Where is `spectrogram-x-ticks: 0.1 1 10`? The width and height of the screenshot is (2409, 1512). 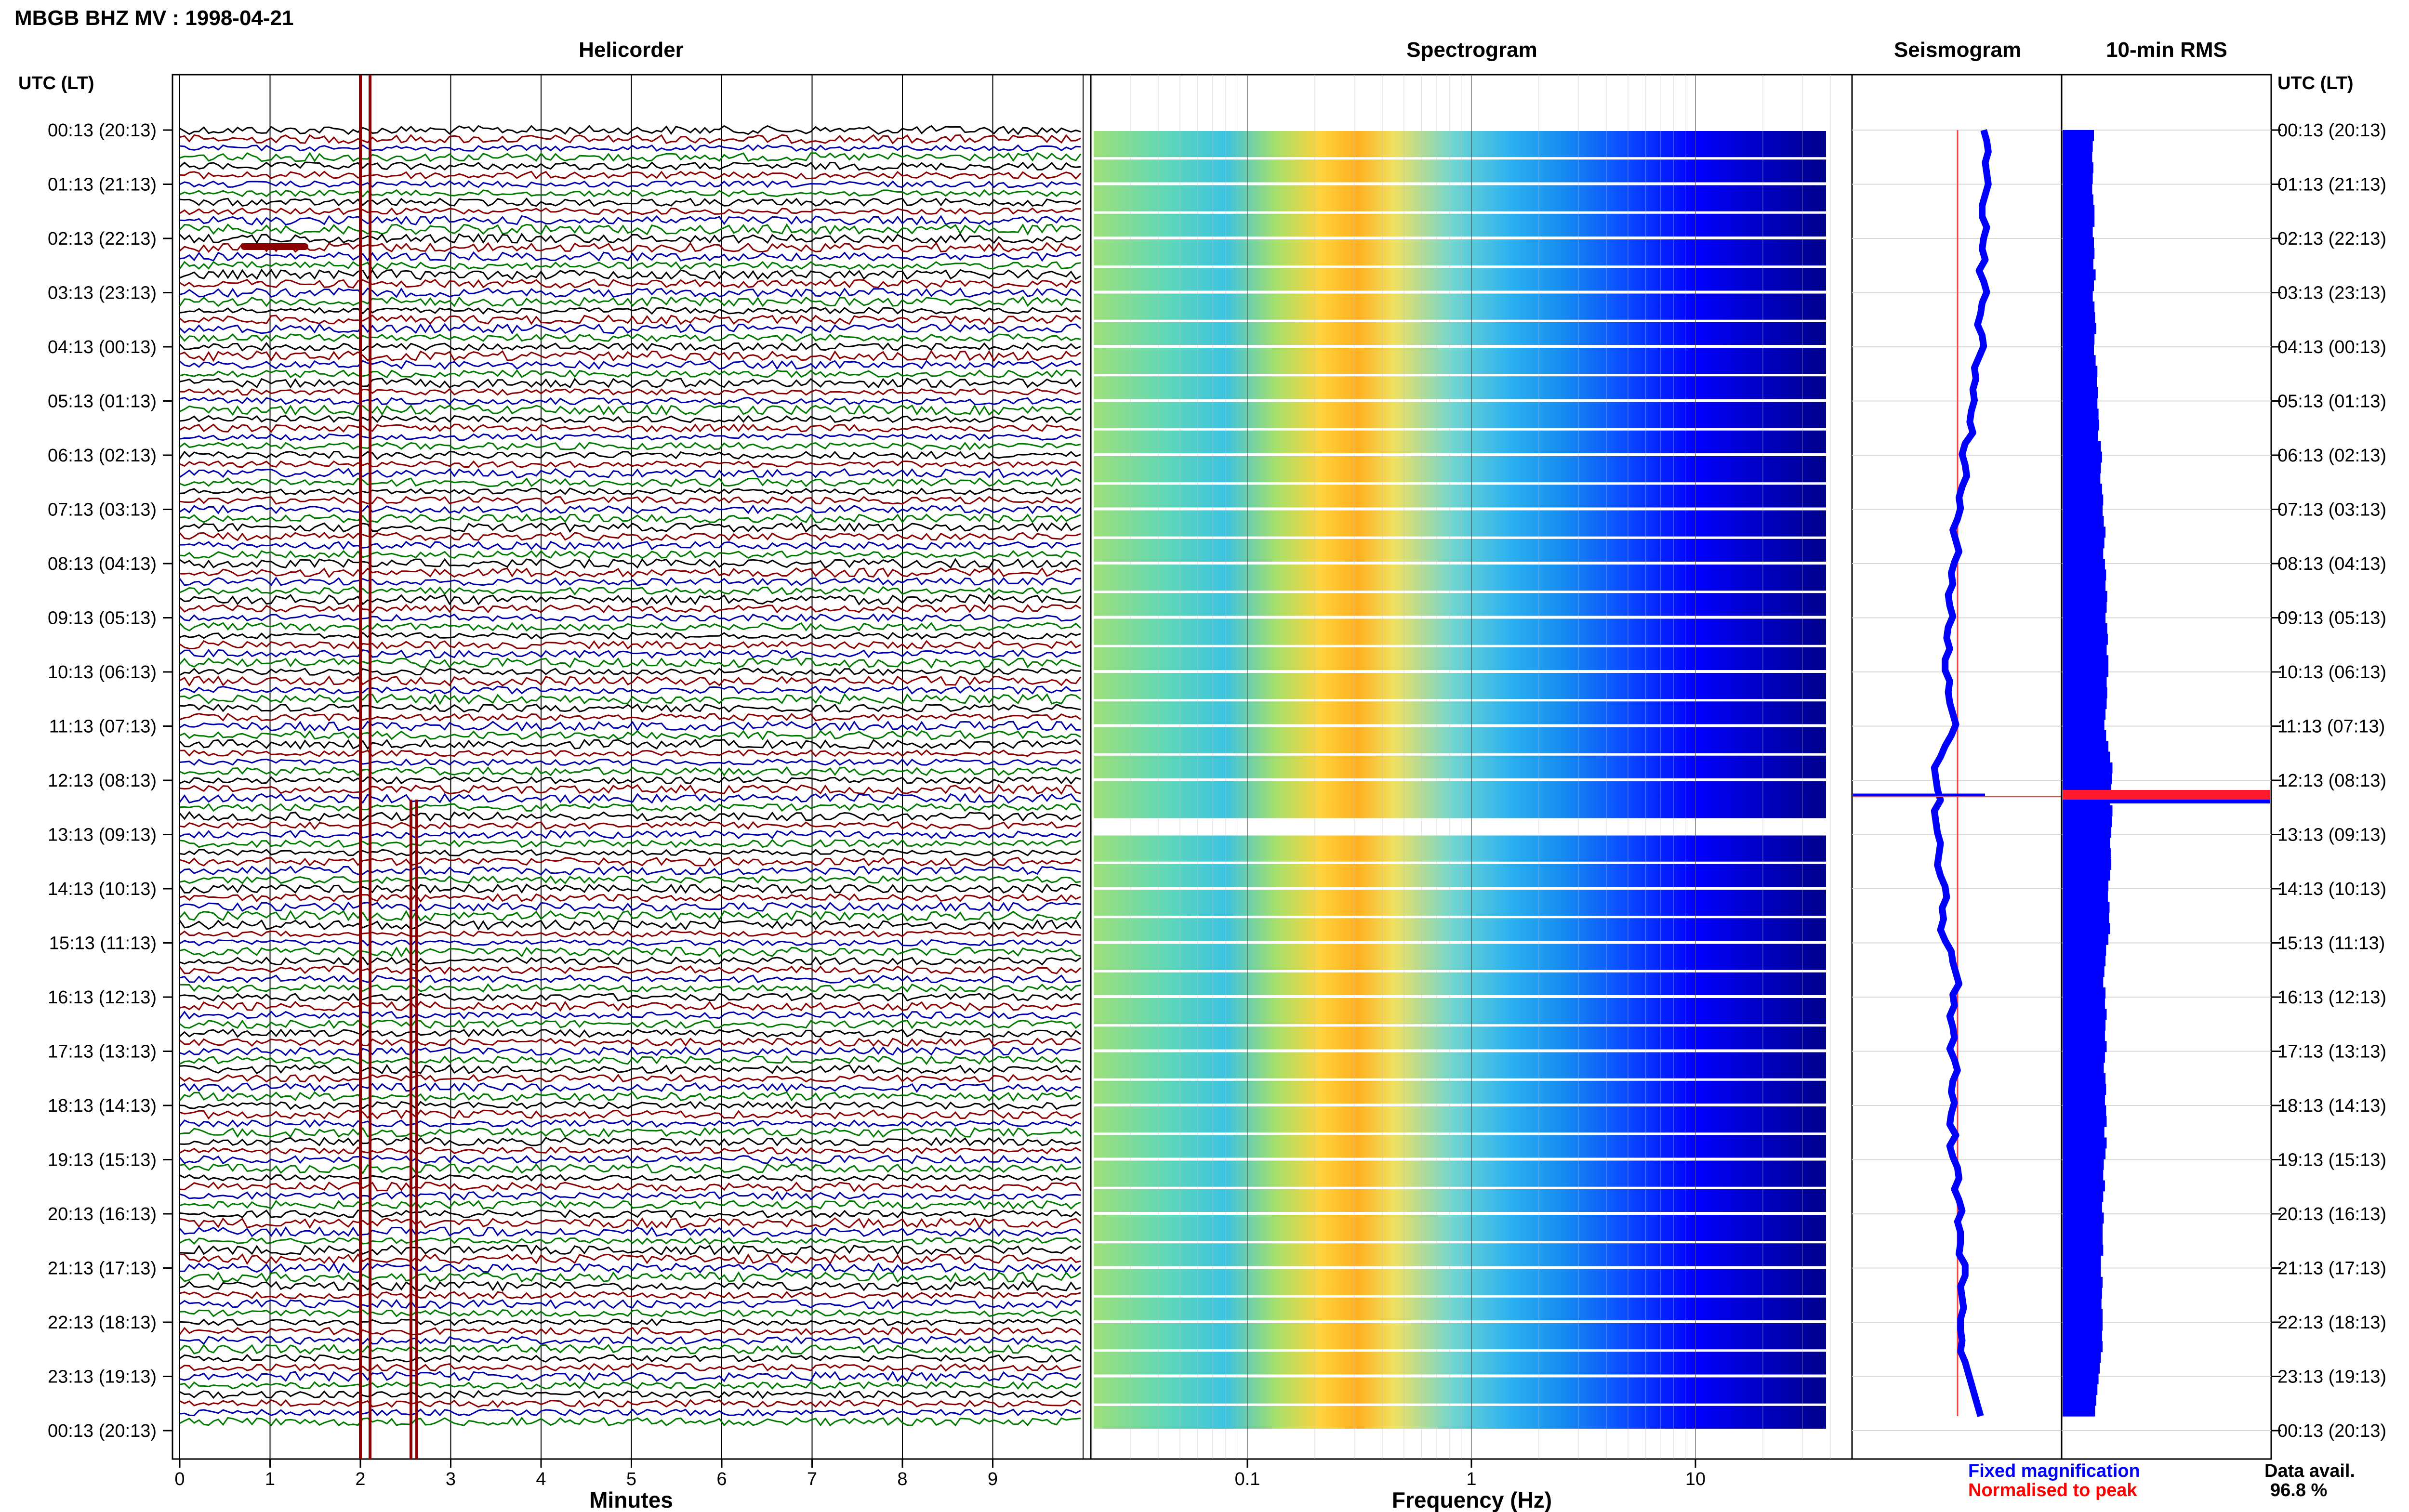
spectrogram-x-ticks: 0.1 1 10 is located at coordinates (1470, 1474).